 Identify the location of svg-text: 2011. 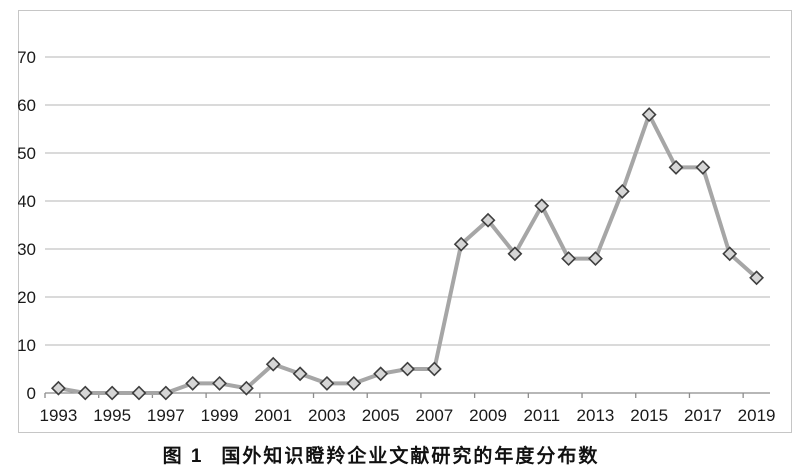
(541, 415).